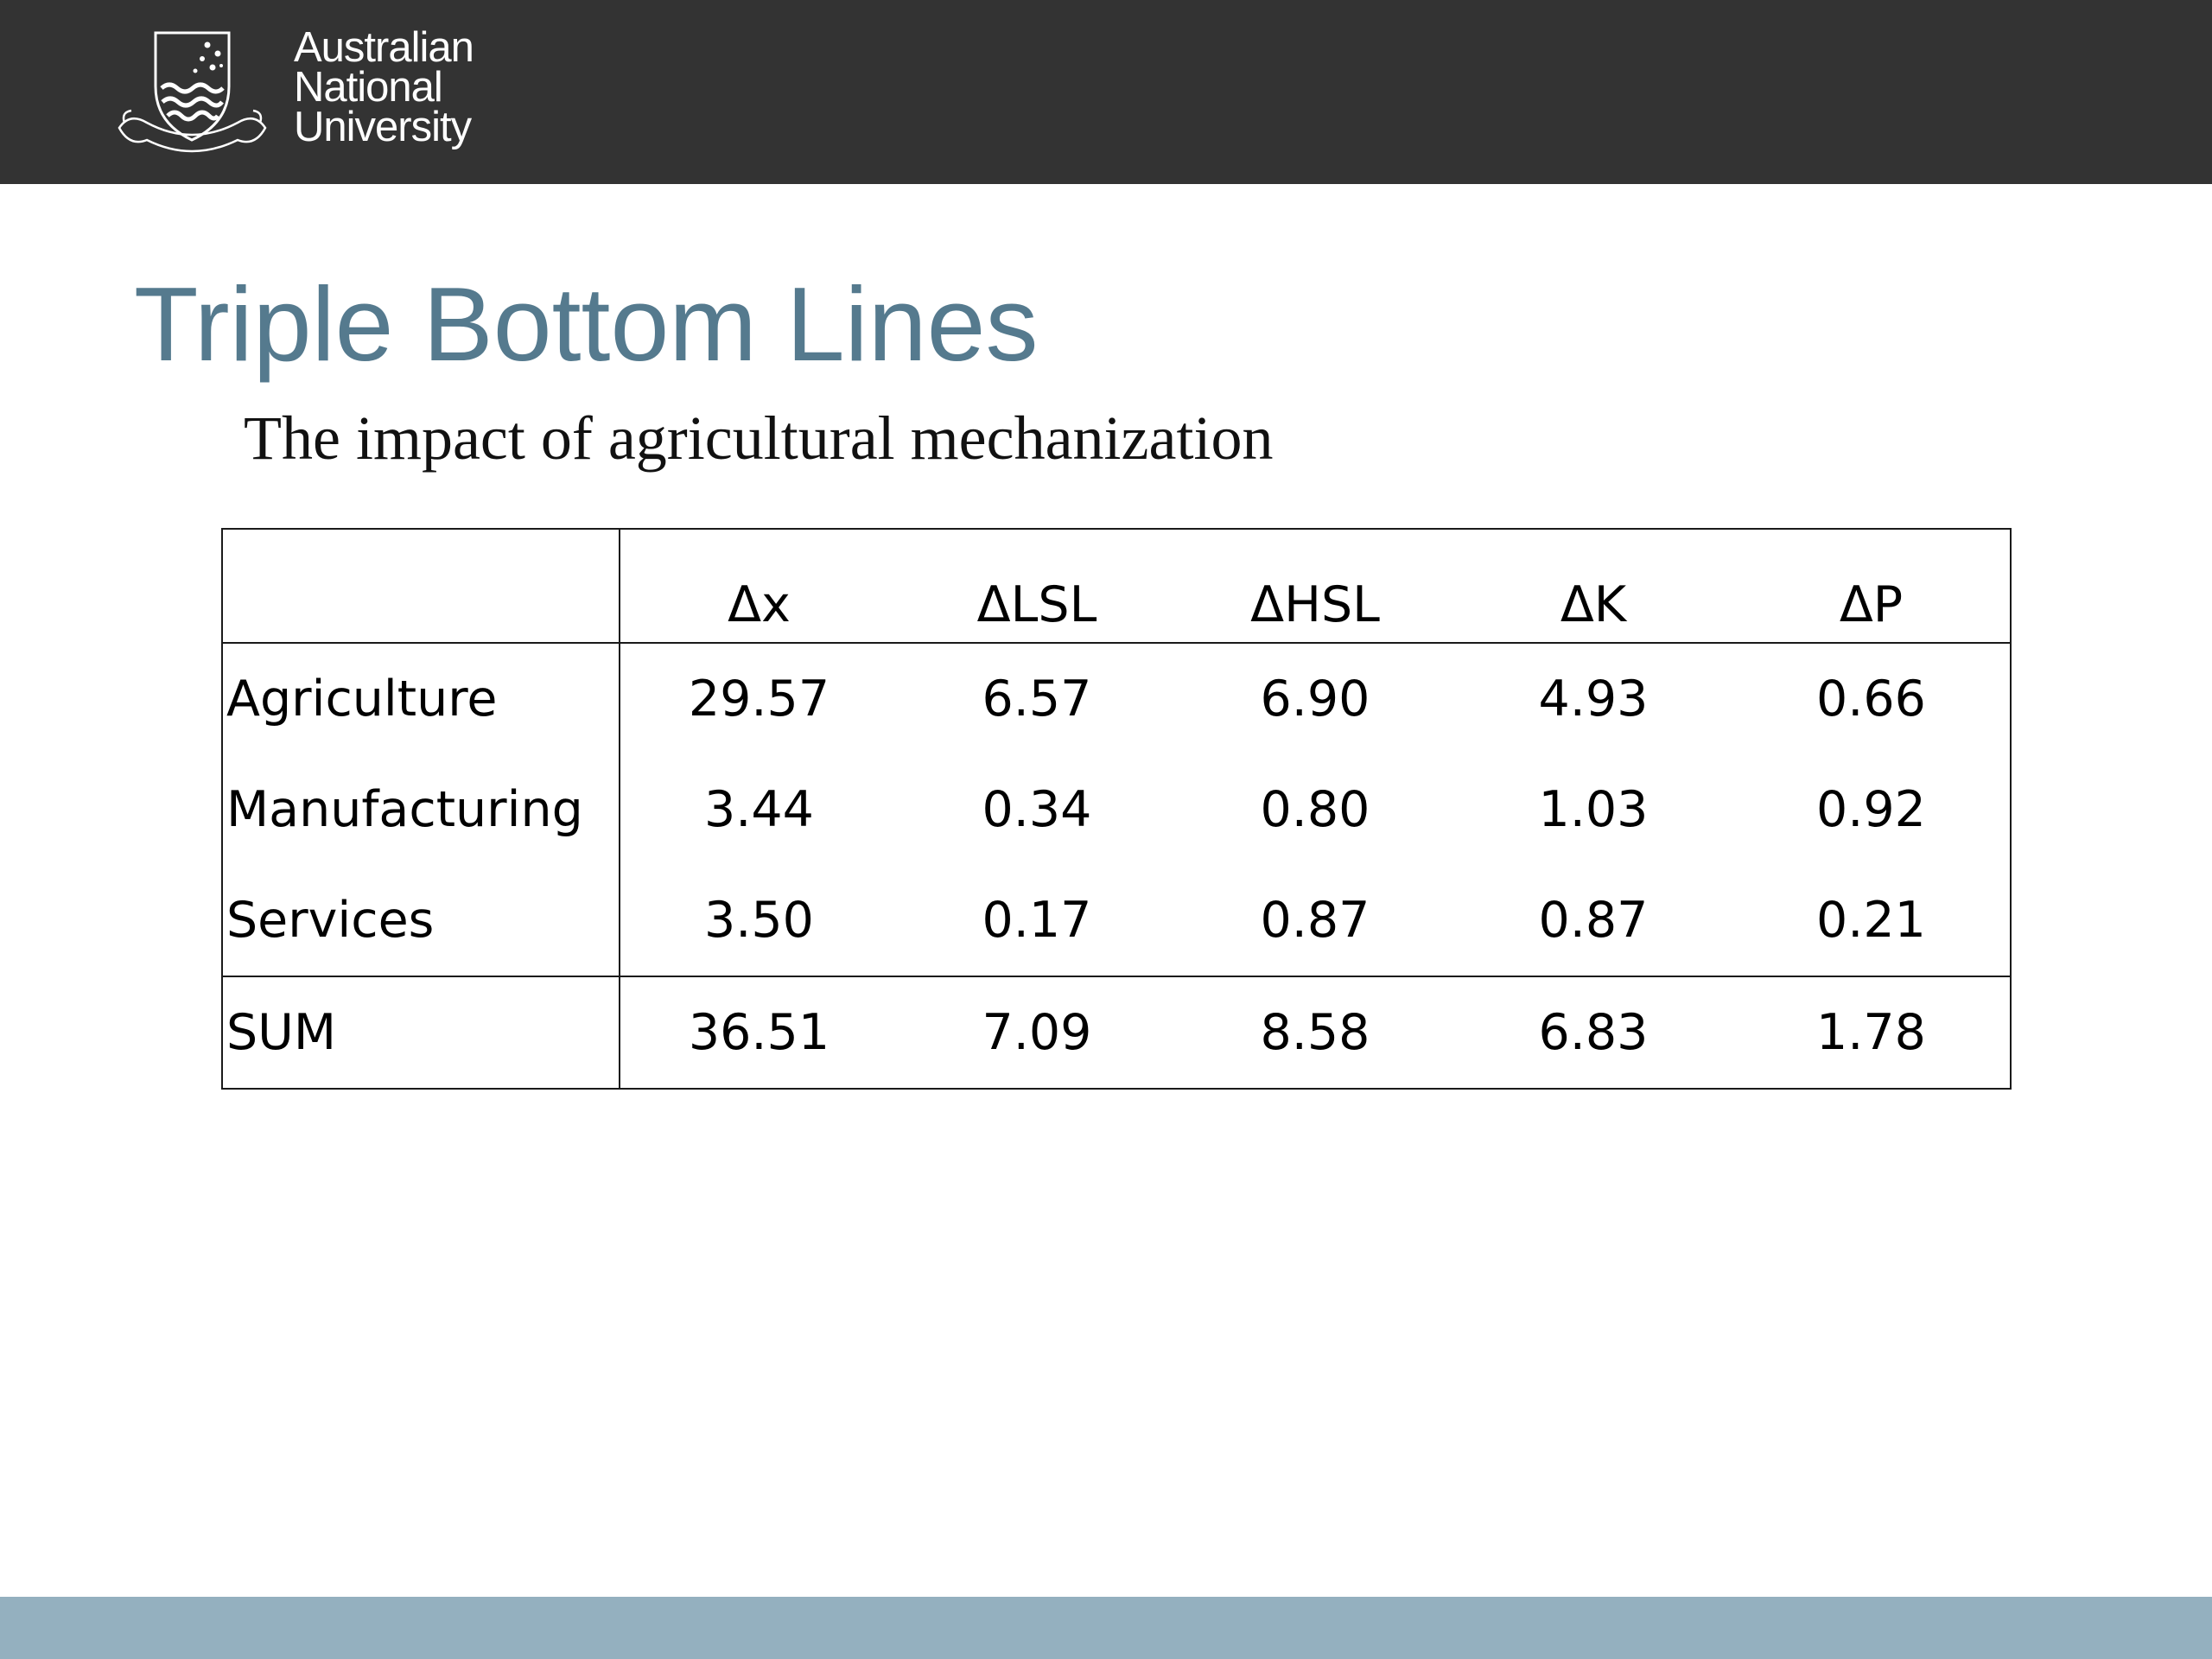 This screenshot has width=2212, height=1659. Describe the element at coordinates (759, 586) in the screenshot. I see `column-header-dx: Δx` at that location.